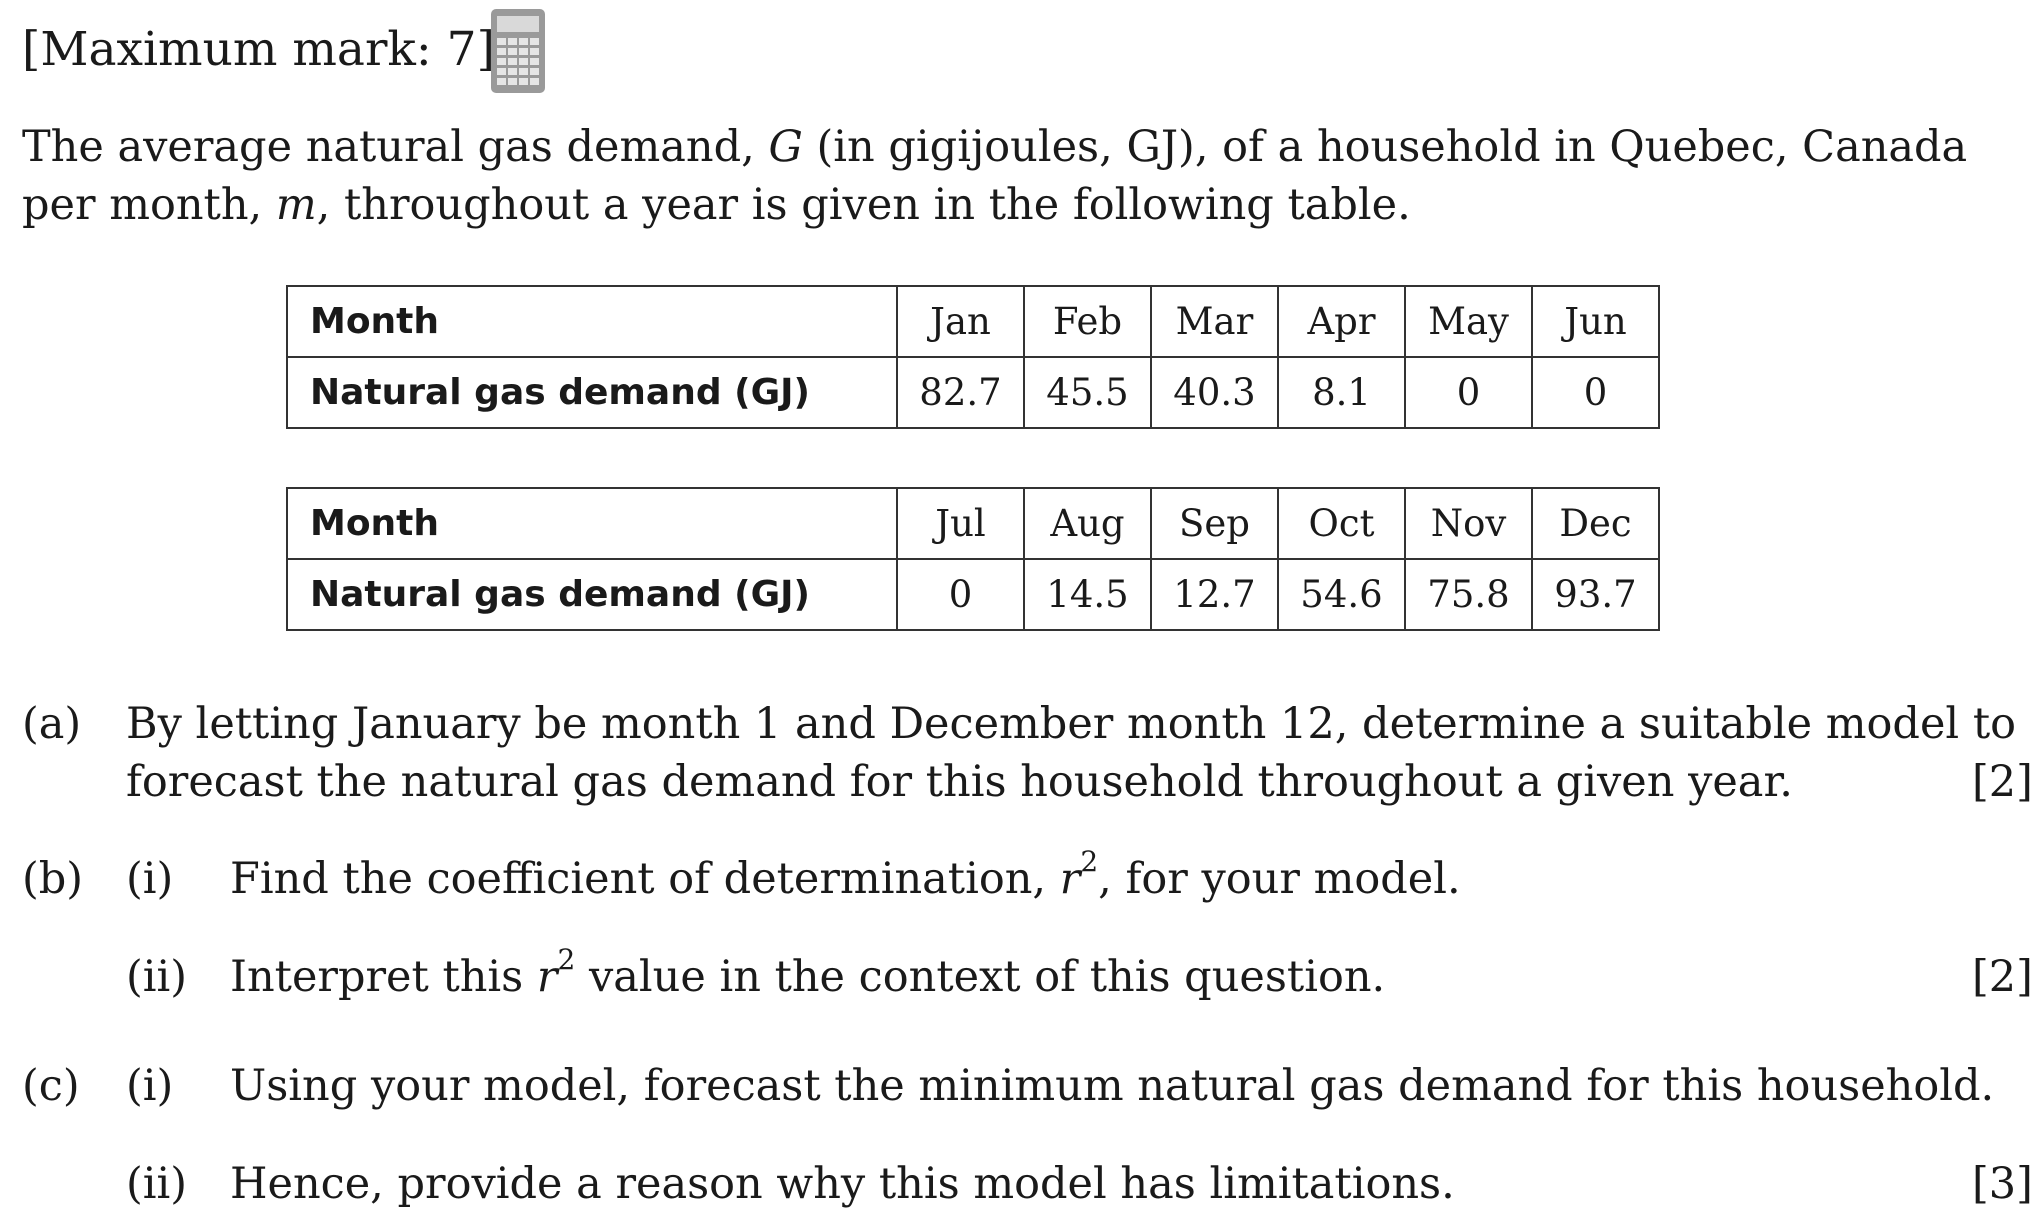 This screenshot has height=1222, width=2036. What do you see at coordinates (1214, 392) in the screenshot?
I see `value-cell: 40.3` at bounding box center [1214, 392].